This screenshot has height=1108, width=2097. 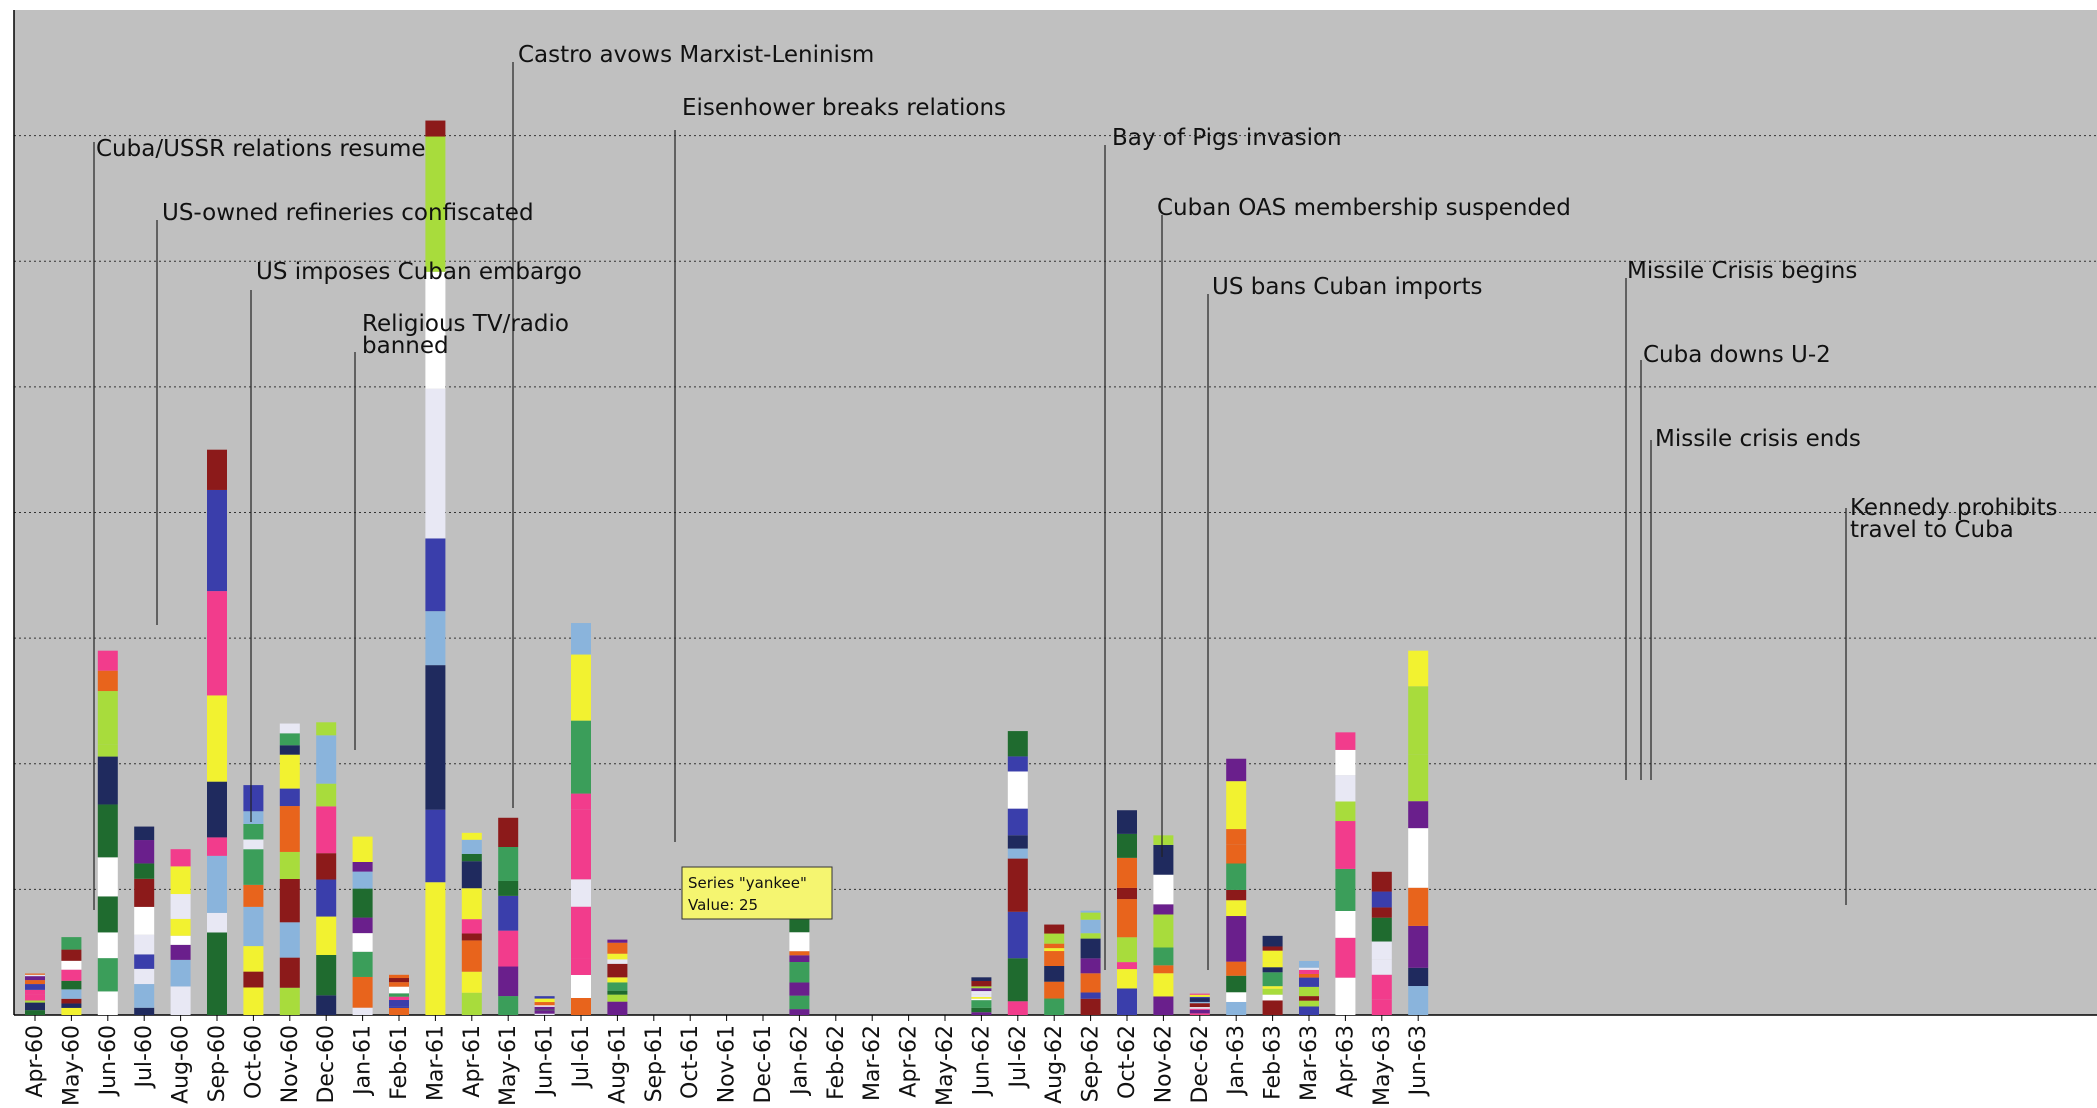 I want to click on annotation-label: US bans Cuban imports, so click(x=1347, y=287).